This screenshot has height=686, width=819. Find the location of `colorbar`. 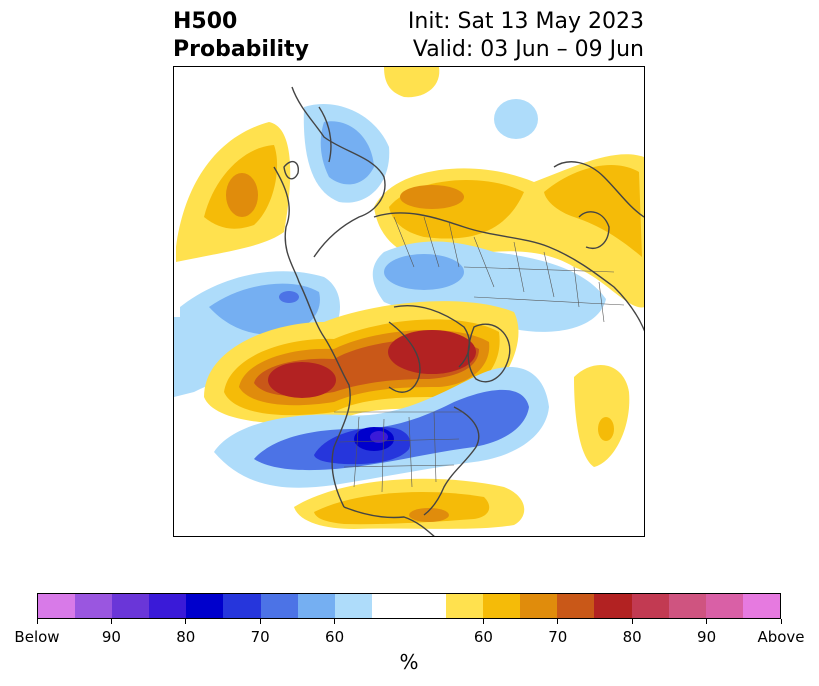

colorbar is located at coordinates (409, 606).